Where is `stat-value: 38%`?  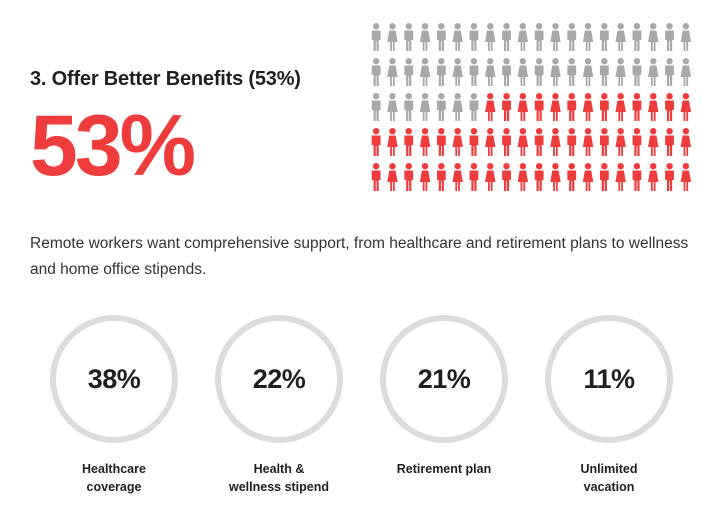
stat-value: 38% is located at coordinates (114, 378).